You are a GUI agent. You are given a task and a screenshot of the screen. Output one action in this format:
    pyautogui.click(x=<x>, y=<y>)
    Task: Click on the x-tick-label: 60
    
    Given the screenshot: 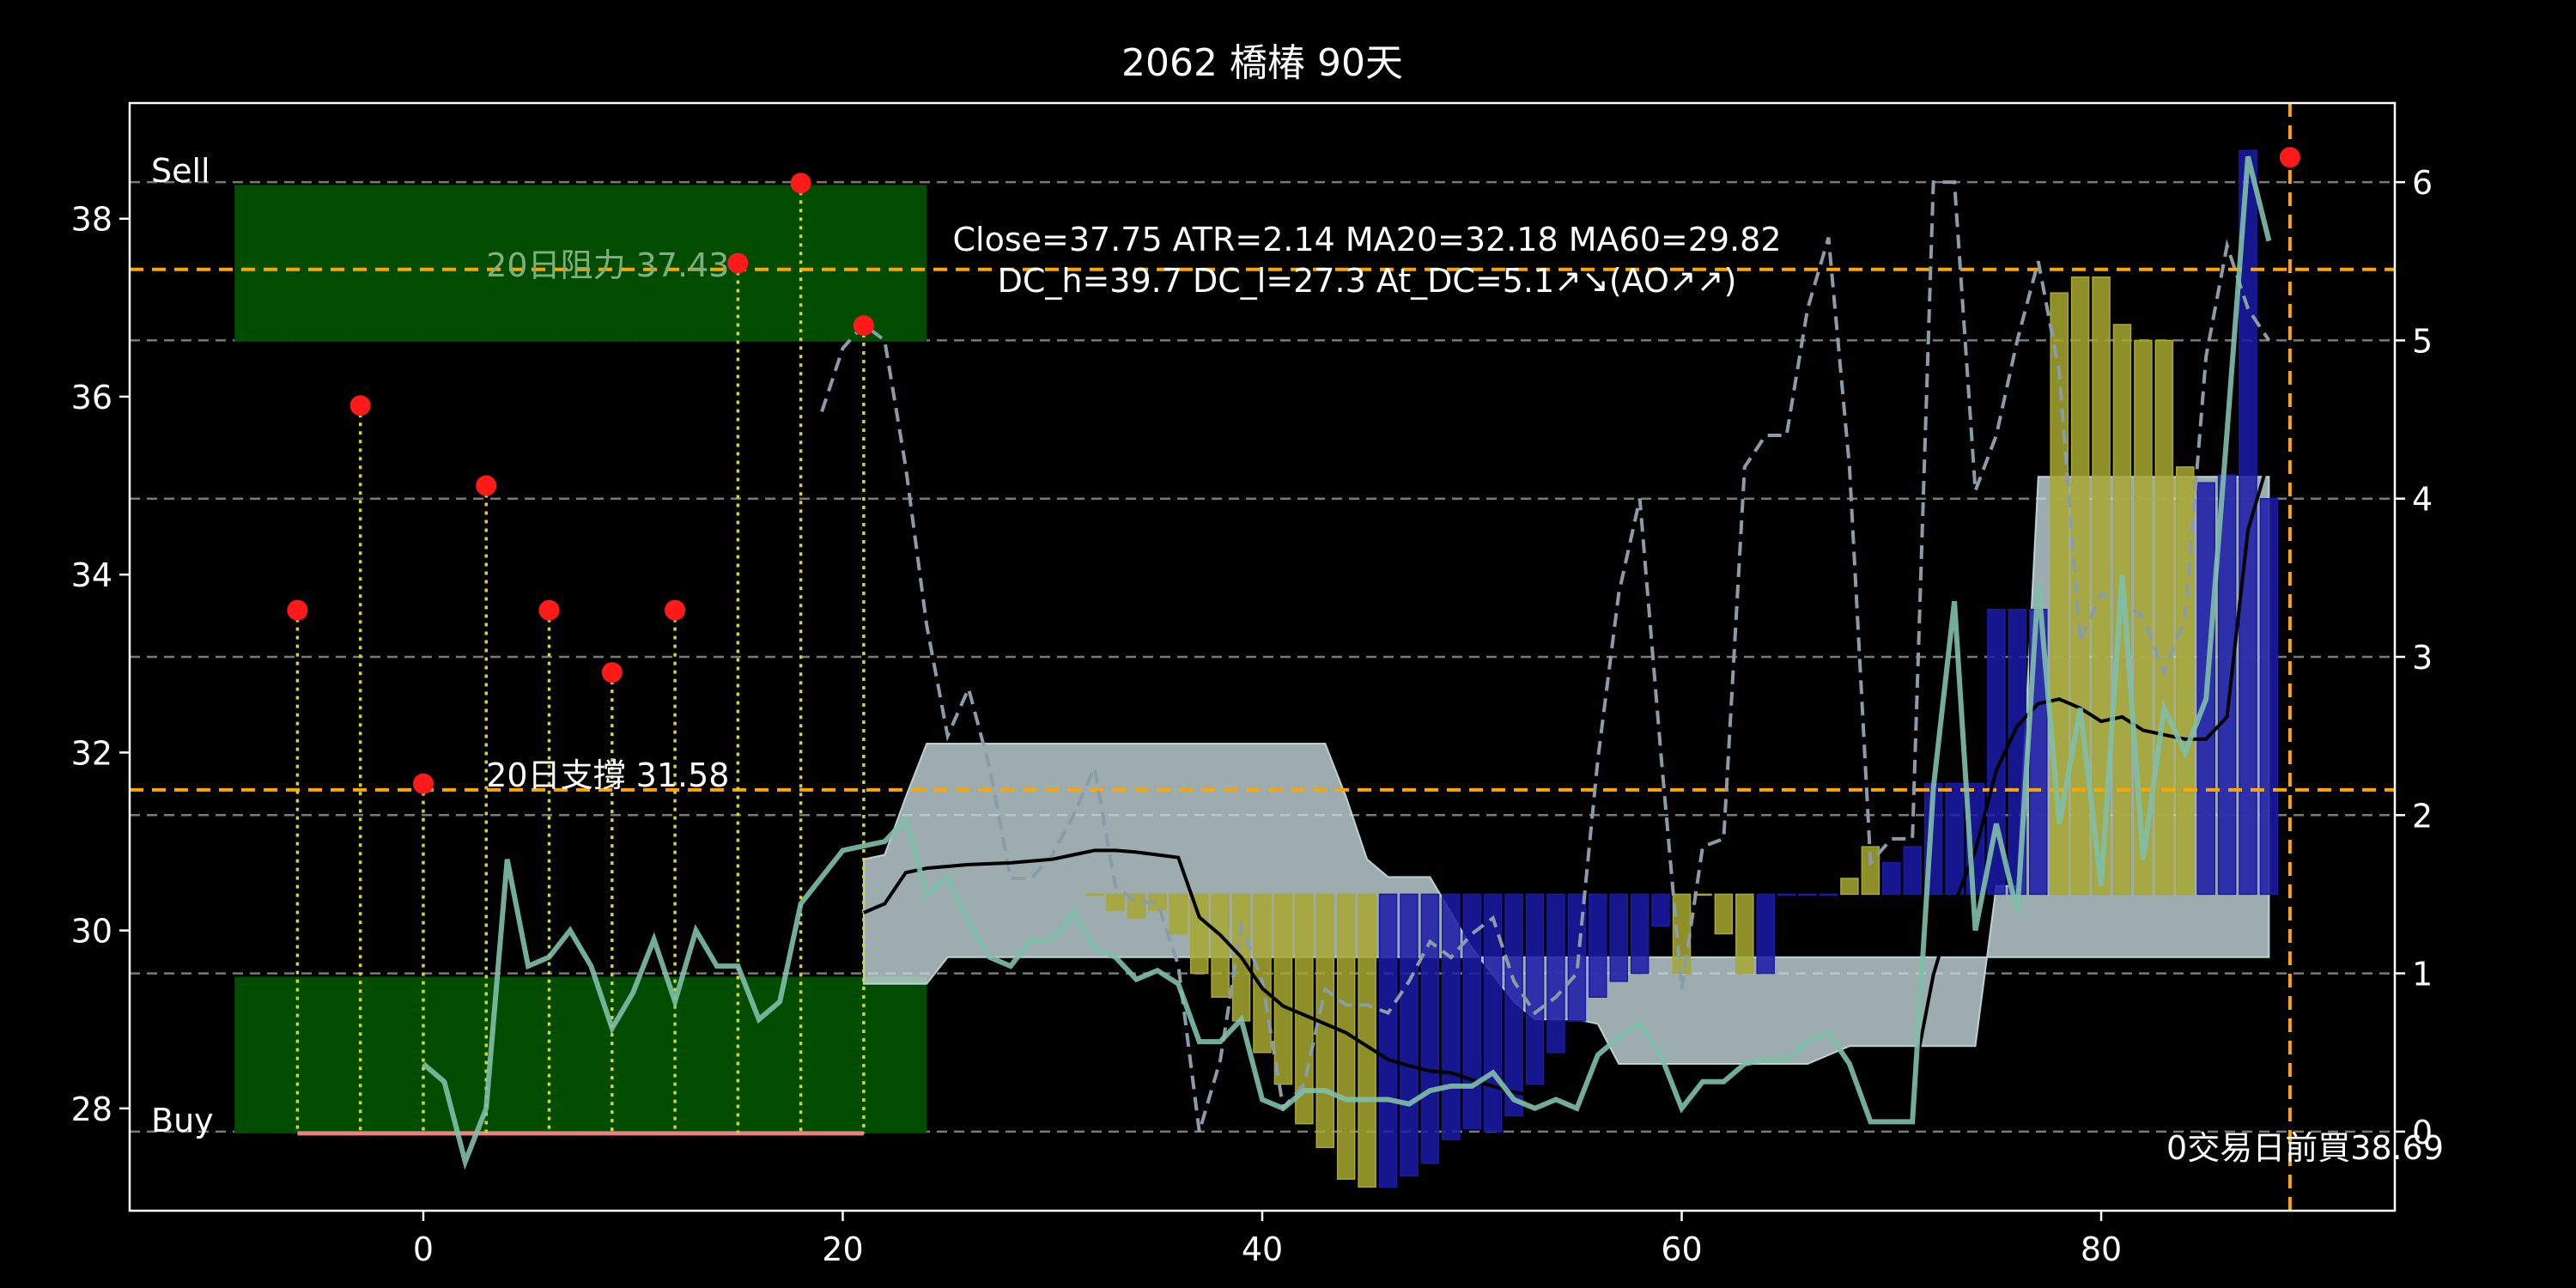 What is the action you would take?
    pyautogui.click(x=1682, y=1249)
    